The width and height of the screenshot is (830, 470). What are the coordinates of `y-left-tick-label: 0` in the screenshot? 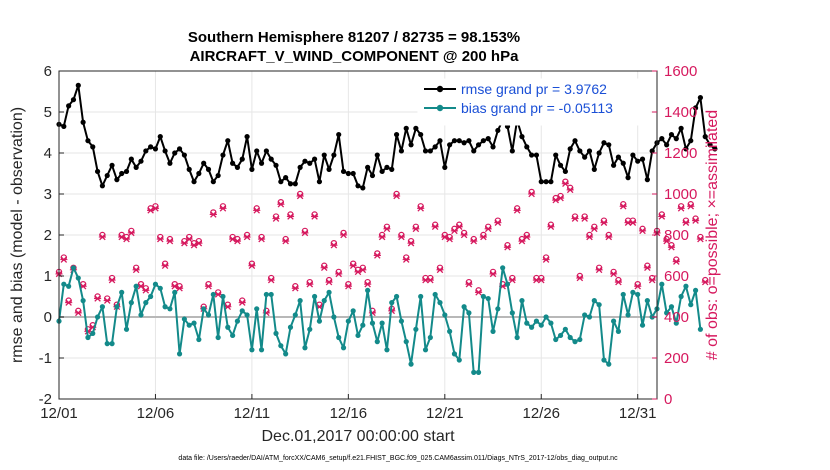 It's located at (48, 317).